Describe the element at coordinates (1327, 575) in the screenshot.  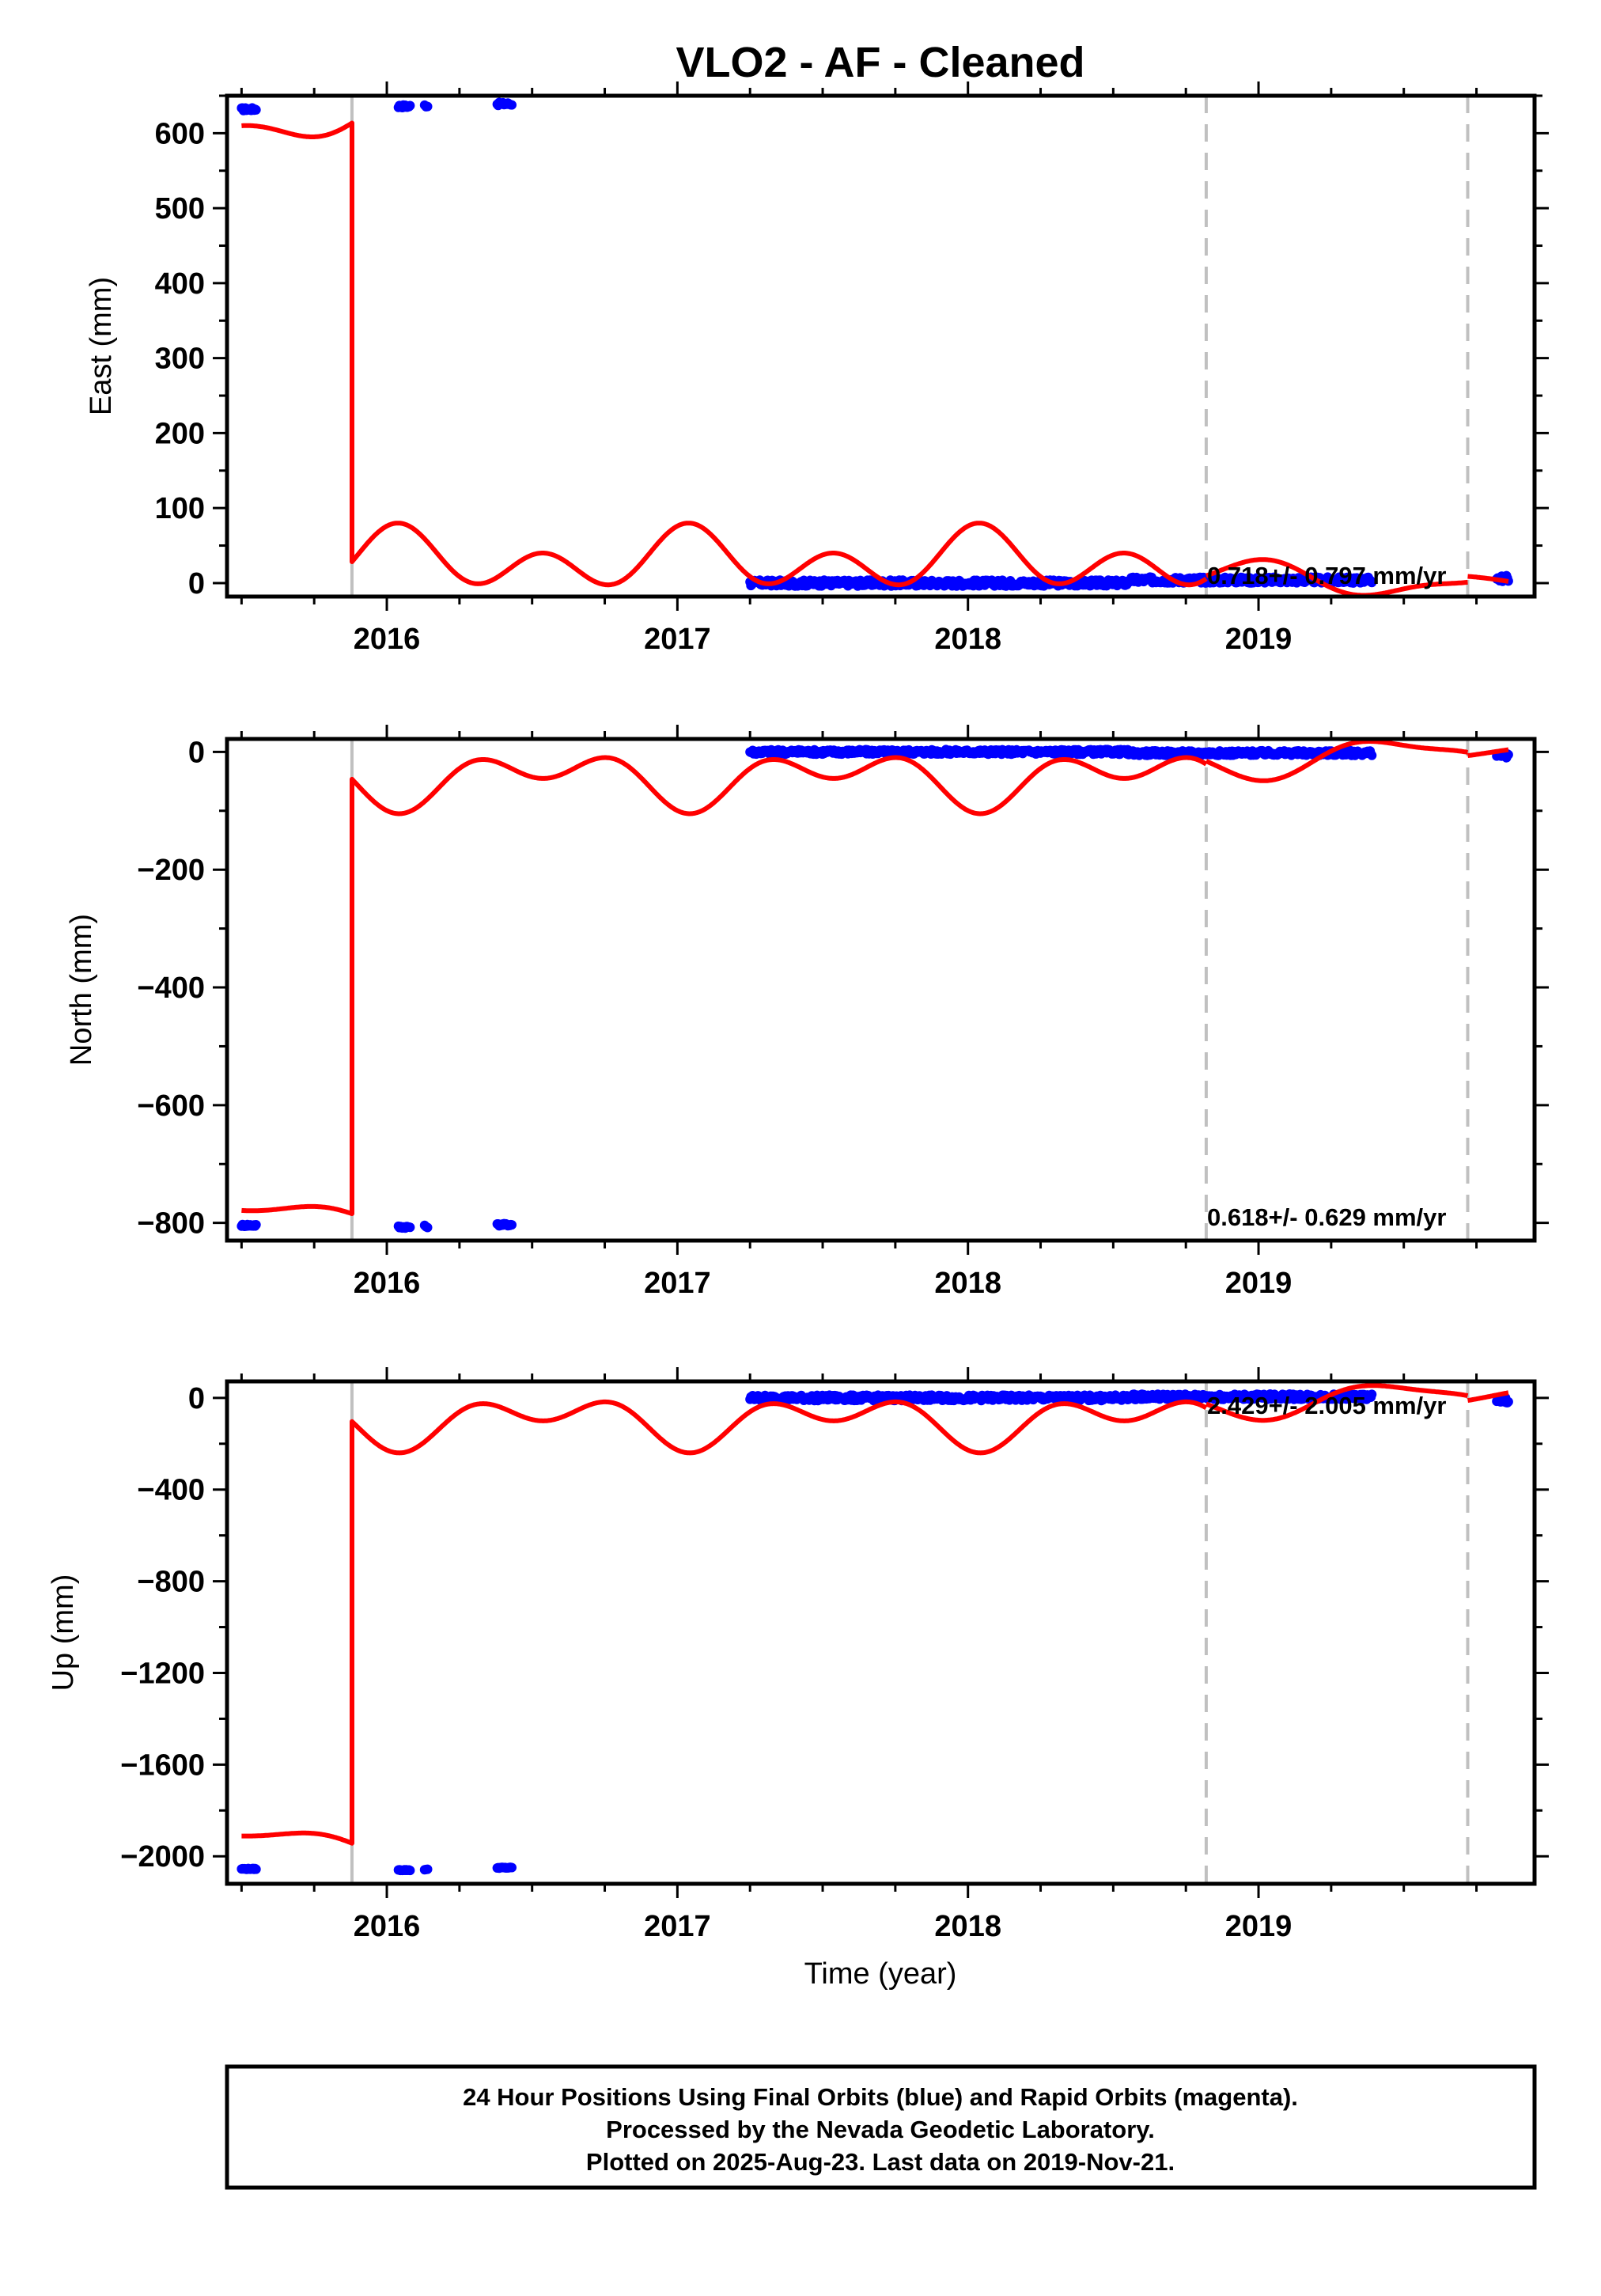
I see `velocity-annotation: 0.718+/- 0.797 mm/yr` at that location.